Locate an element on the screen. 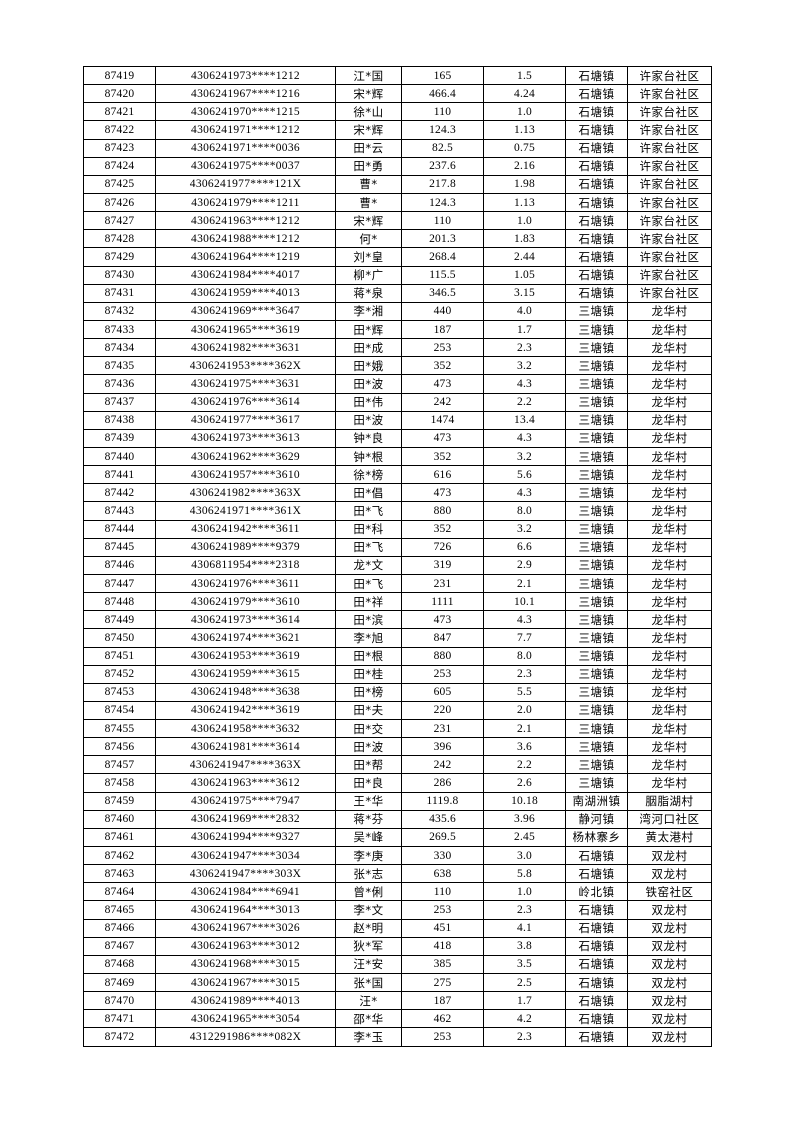 The width and height of the screenshot is (794, 1122). cell-name: 龙*文 is located at coordinates (368, 565).